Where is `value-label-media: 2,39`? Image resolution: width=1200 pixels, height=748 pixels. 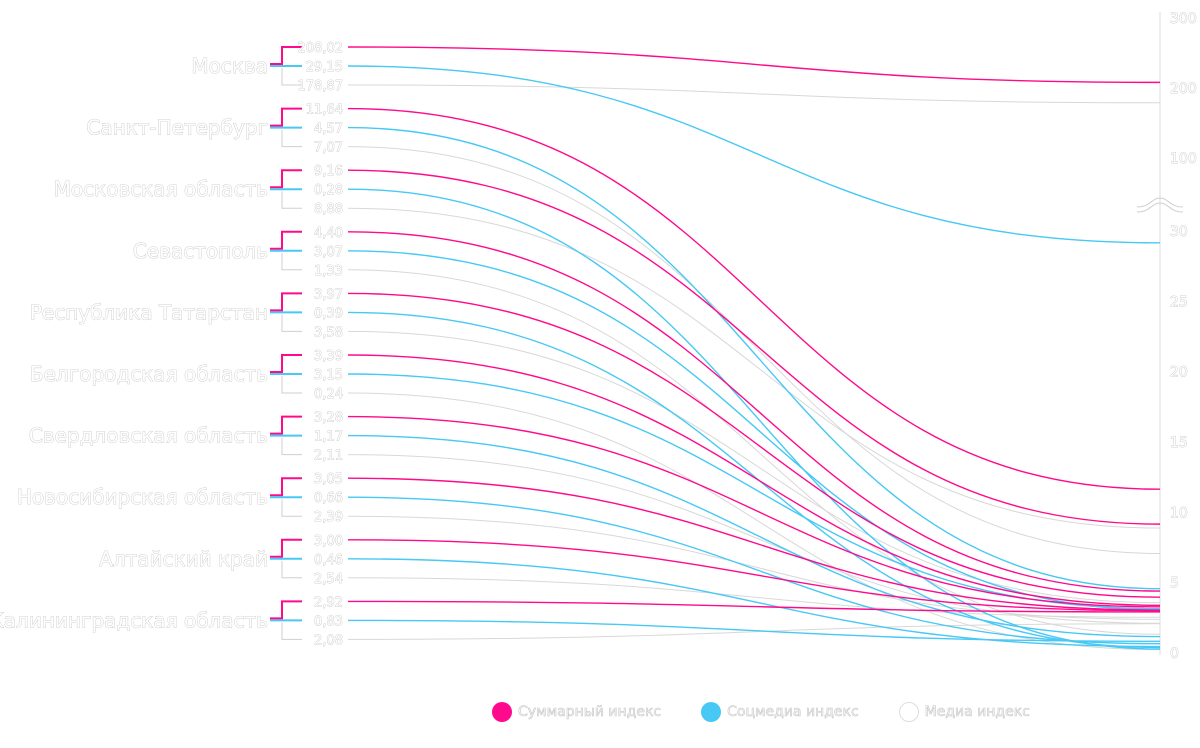 value-label-media: 2,39 is located at coordinates (328, 517).